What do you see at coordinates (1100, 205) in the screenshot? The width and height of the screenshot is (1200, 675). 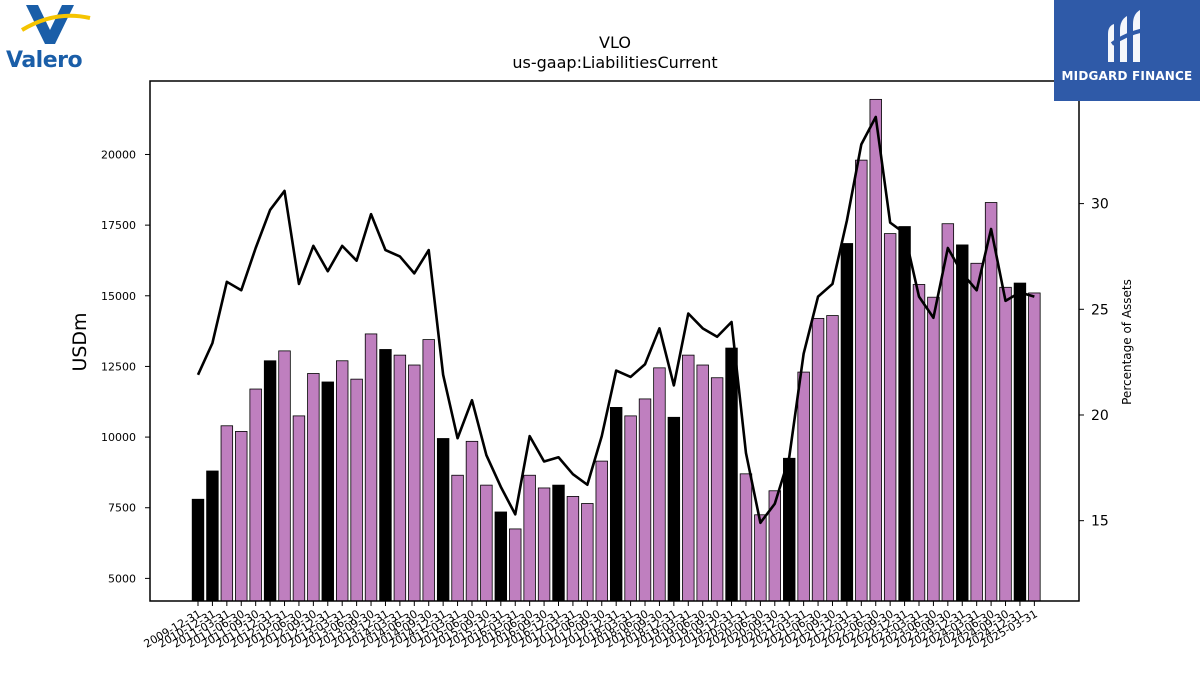 I see `y2-tick-label: 30` at bounding box center [1100, 205].